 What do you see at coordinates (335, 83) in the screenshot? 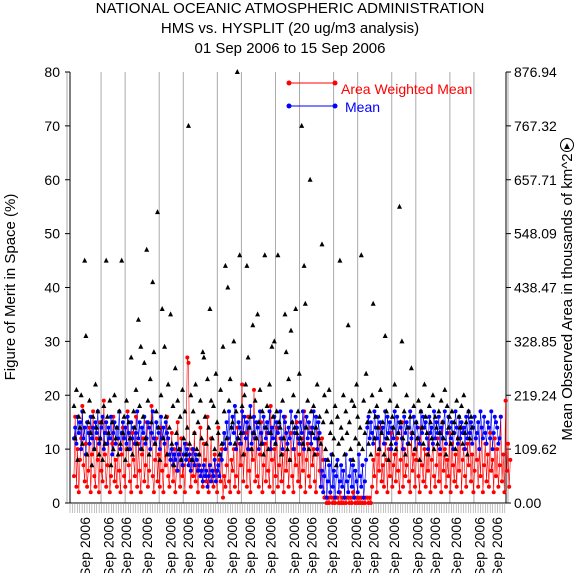
I see `legend-awm-marker-right` at bounding box center [335, 83].